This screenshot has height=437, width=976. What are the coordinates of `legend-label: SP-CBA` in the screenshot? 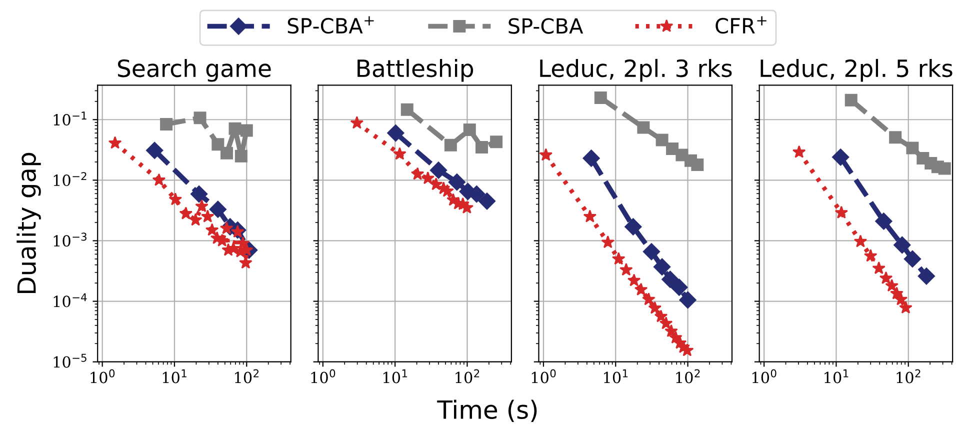 It's located at (546, 26).